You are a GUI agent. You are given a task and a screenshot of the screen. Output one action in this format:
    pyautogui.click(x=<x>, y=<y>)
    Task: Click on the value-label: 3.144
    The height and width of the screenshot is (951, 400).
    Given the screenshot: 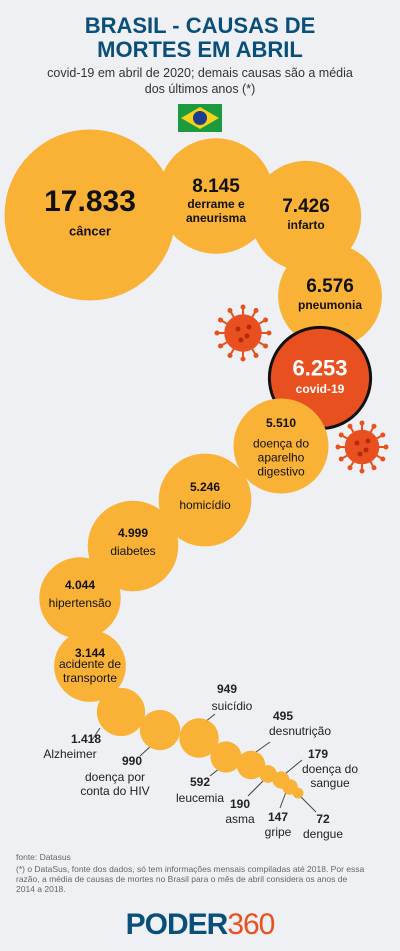 What is the action you would take?
    pyautogui.click(x=90, y=653)
    